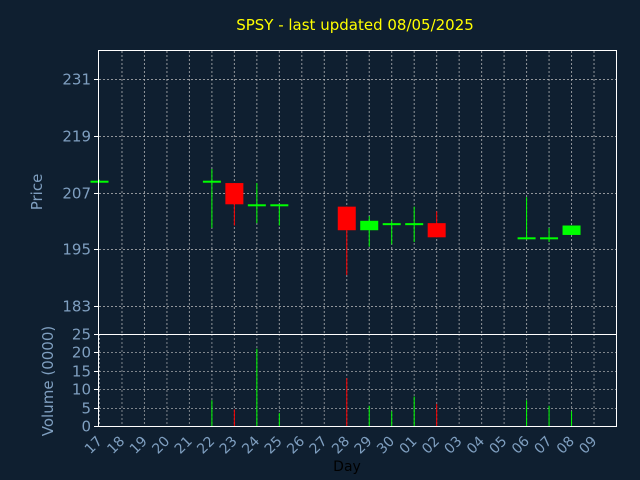 The image size is (640, 480). I want to click on volume-layer, so click(392, 387).